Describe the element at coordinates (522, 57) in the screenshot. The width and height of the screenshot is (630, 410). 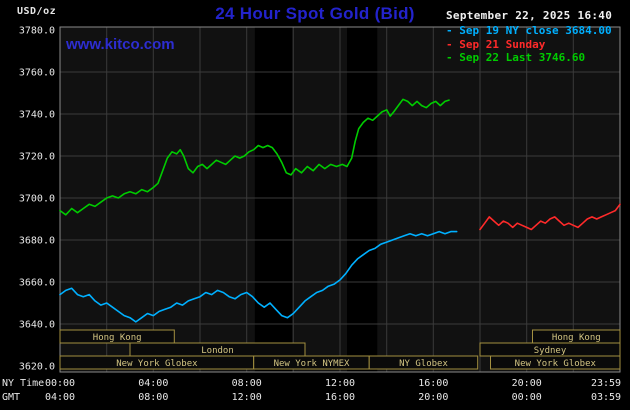
I see `legend-label: Sep 22 Last 3746.60` at that location.